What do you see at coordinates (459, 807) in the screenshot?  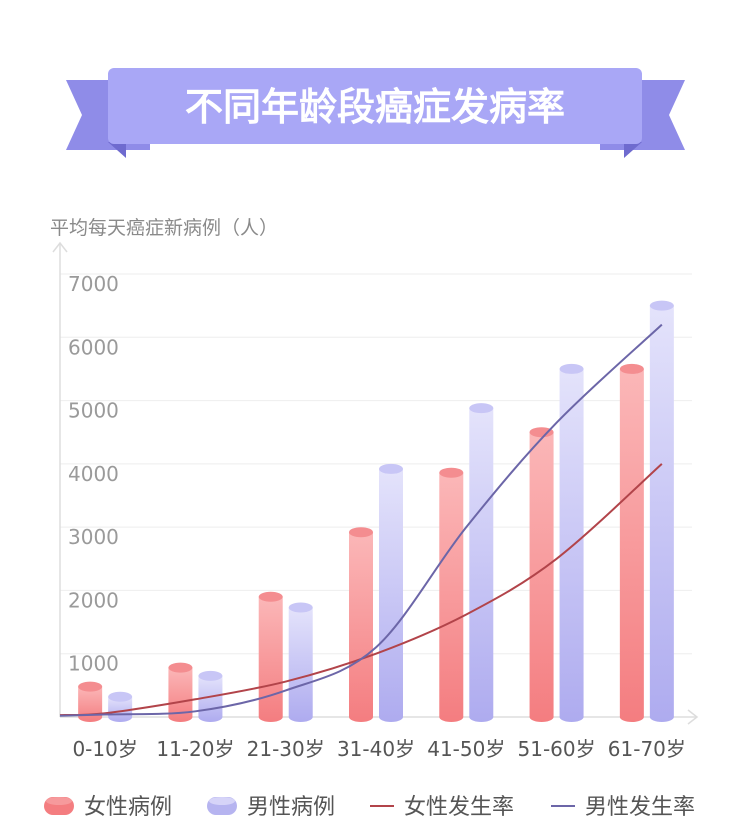 I see `legend-label: 女性发生率` at bounding box center [459, 807].